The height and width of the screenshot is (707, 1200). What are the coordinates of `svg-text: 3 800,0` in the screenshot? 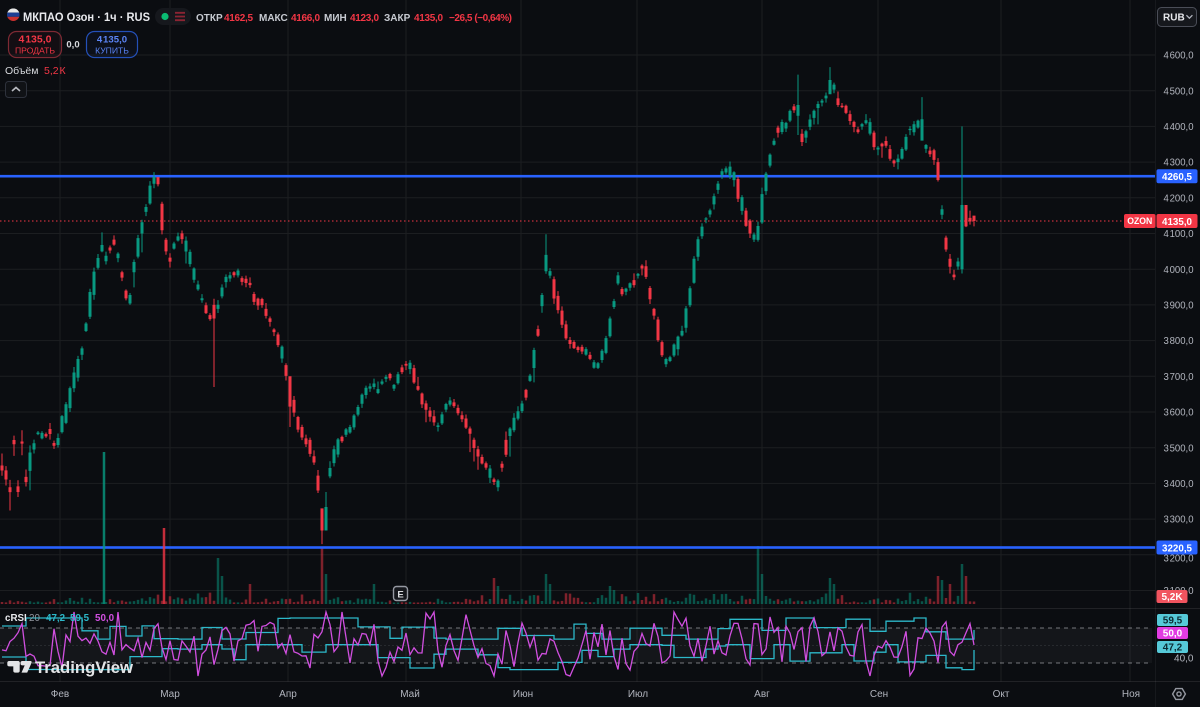 It's located at (1179, 341).